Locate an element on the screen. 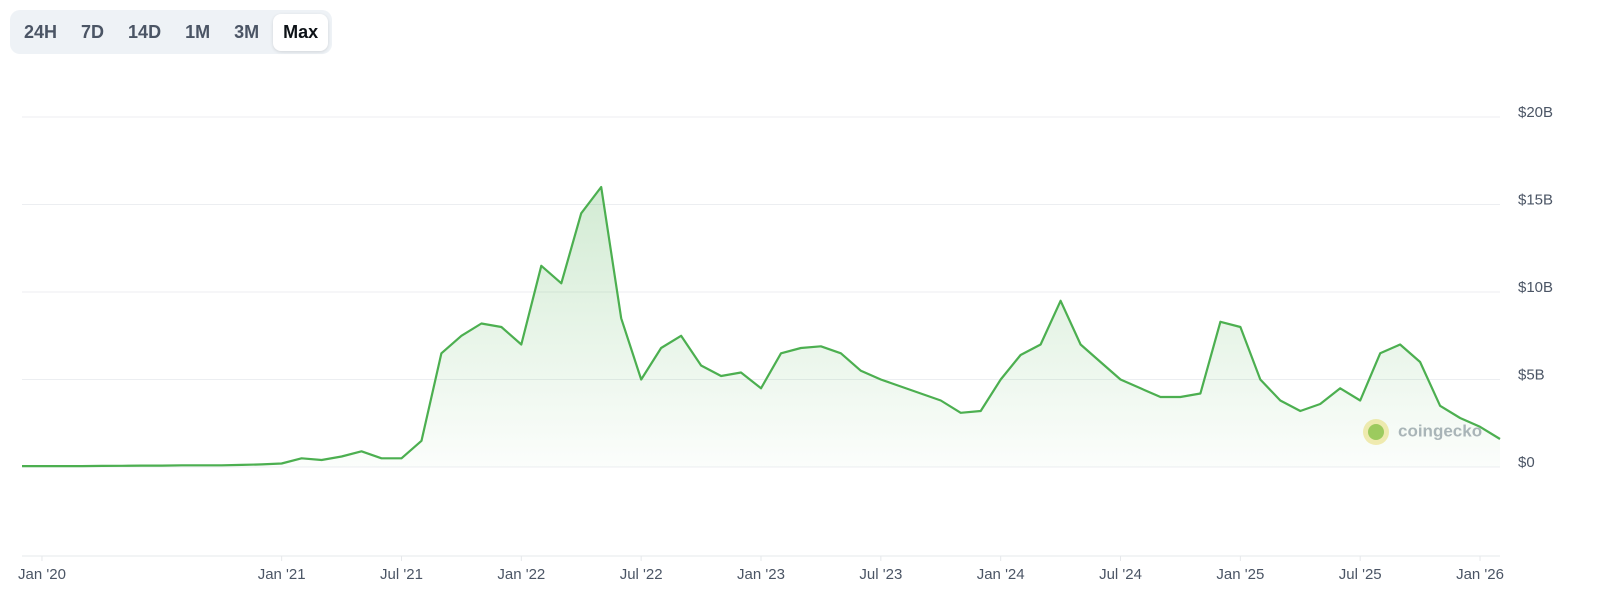  x-tick-label: Jan '26 is located at coordinates (1480, 574).